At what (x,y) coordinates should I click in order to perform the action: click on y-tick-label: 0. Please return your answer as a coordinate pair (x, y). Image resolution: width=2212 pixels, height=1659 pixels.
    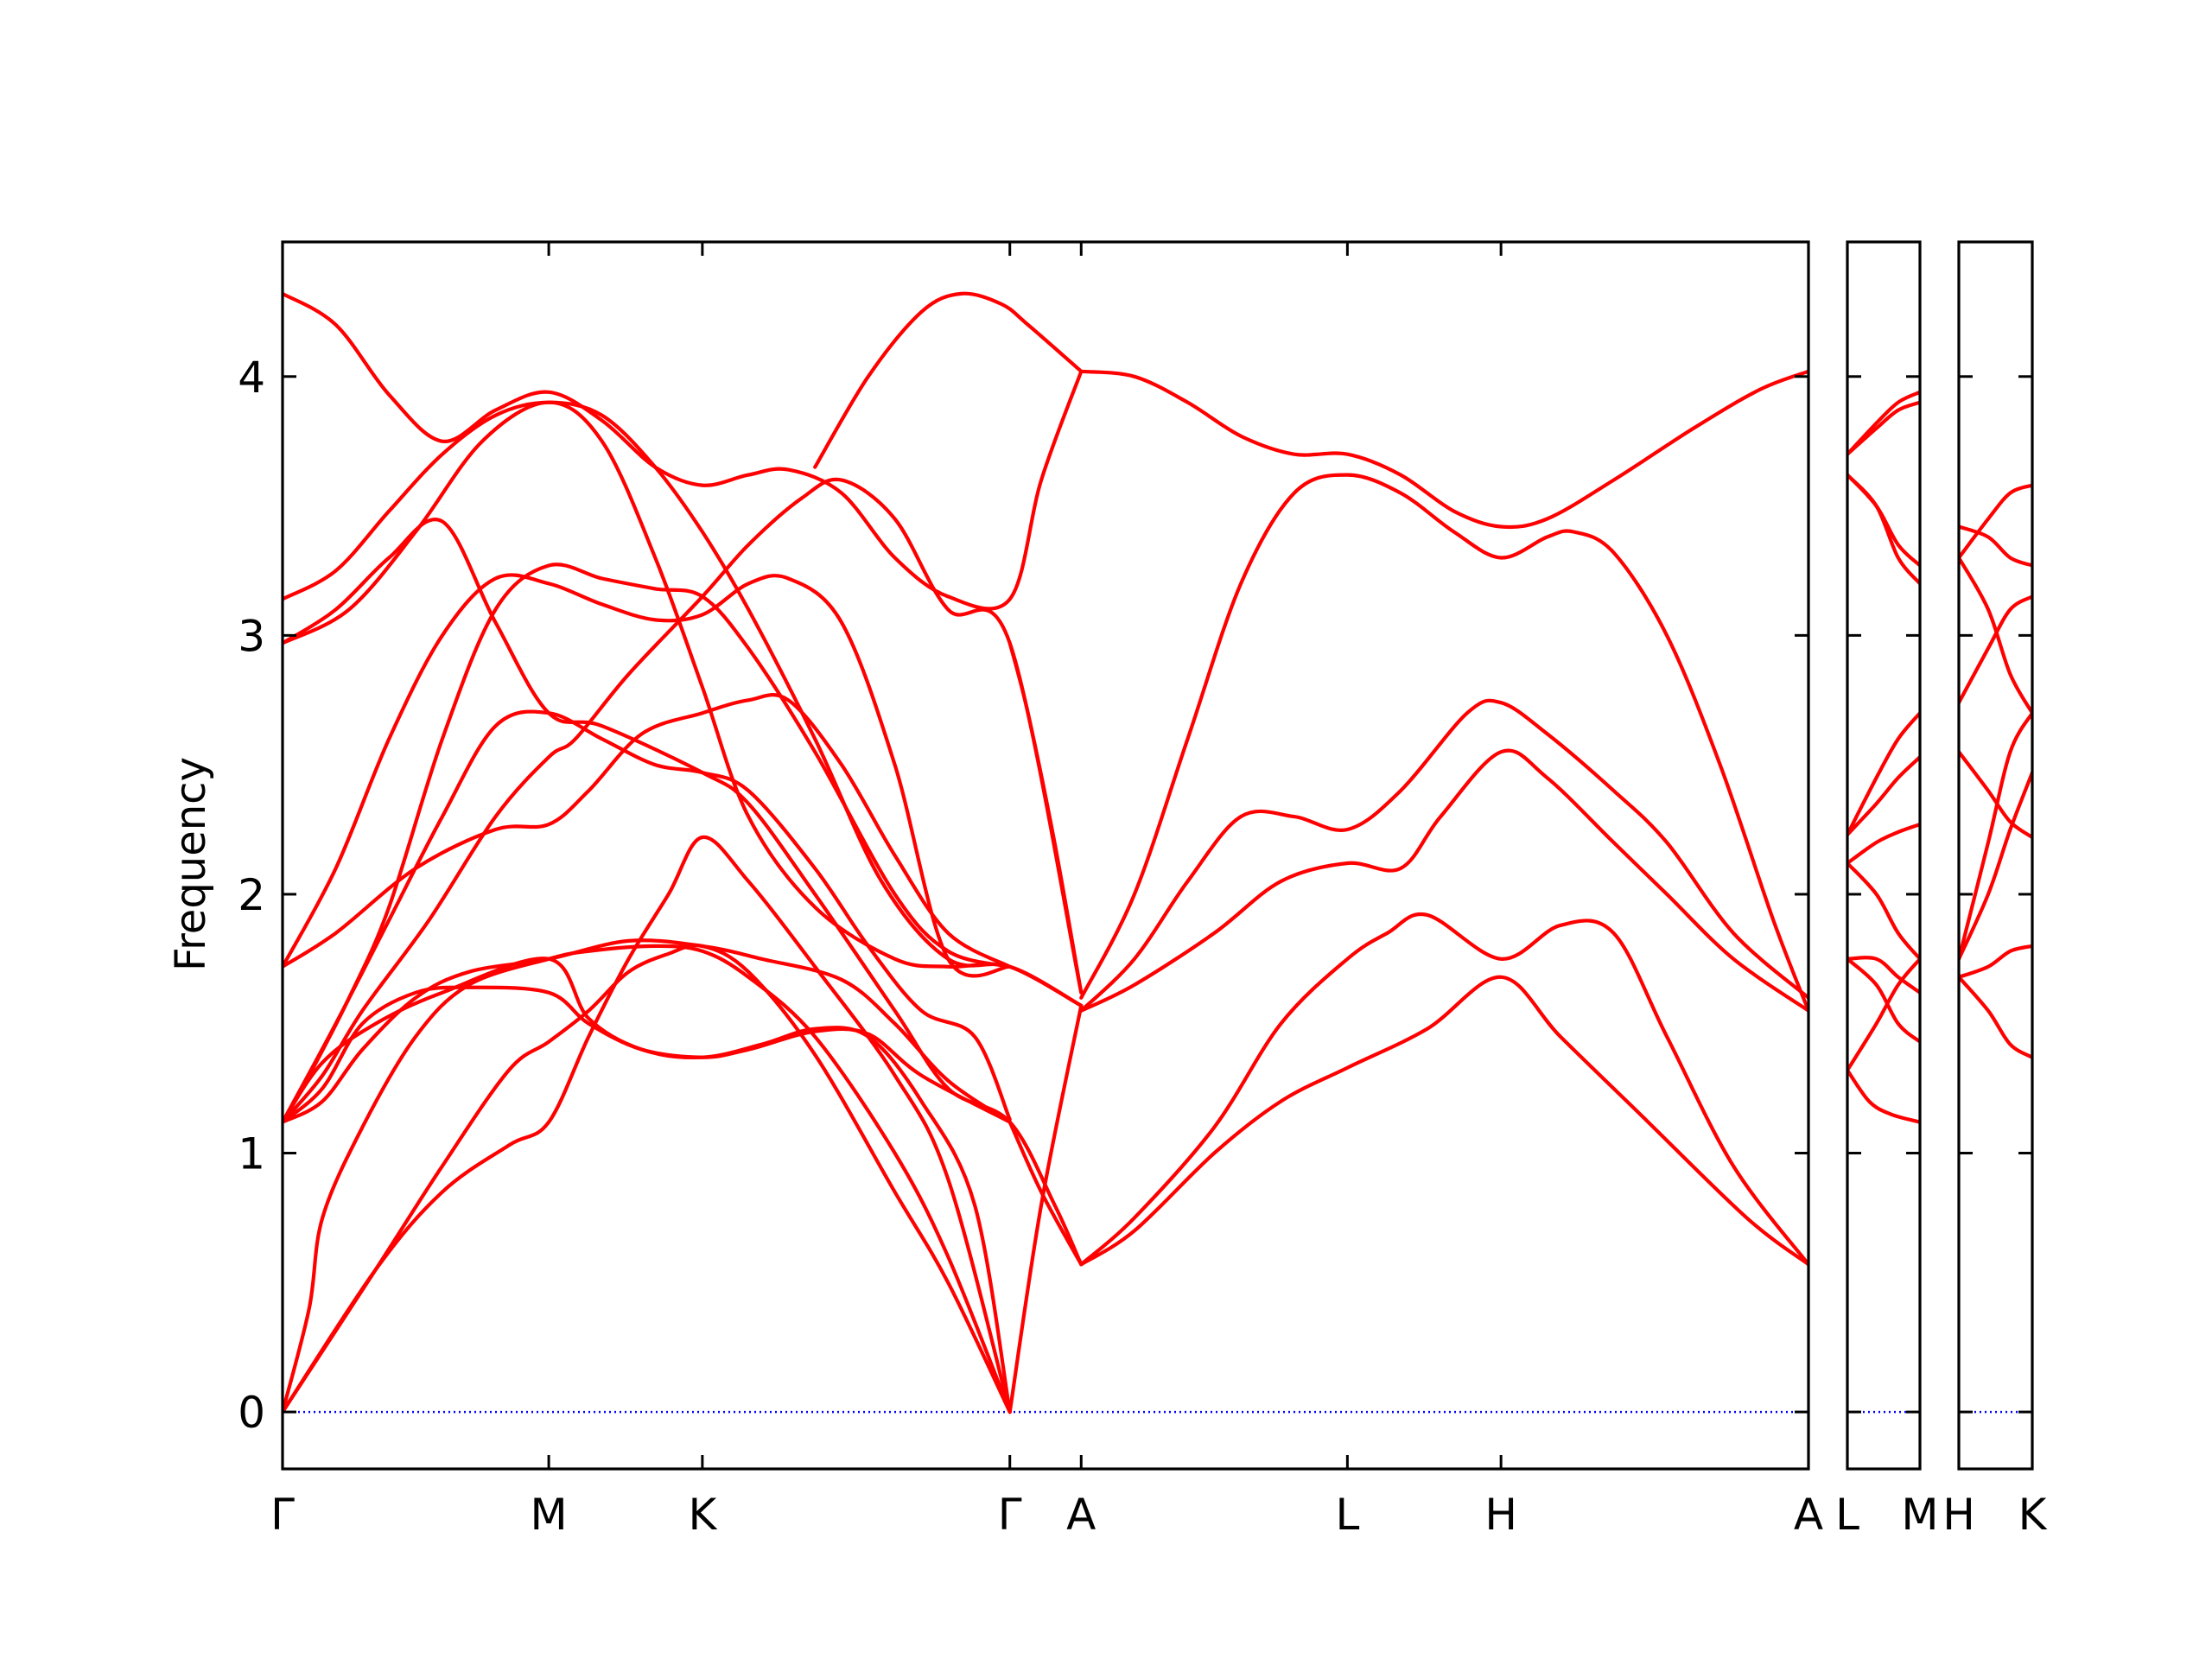
    Looking at the image, I should click on (251, 1413).